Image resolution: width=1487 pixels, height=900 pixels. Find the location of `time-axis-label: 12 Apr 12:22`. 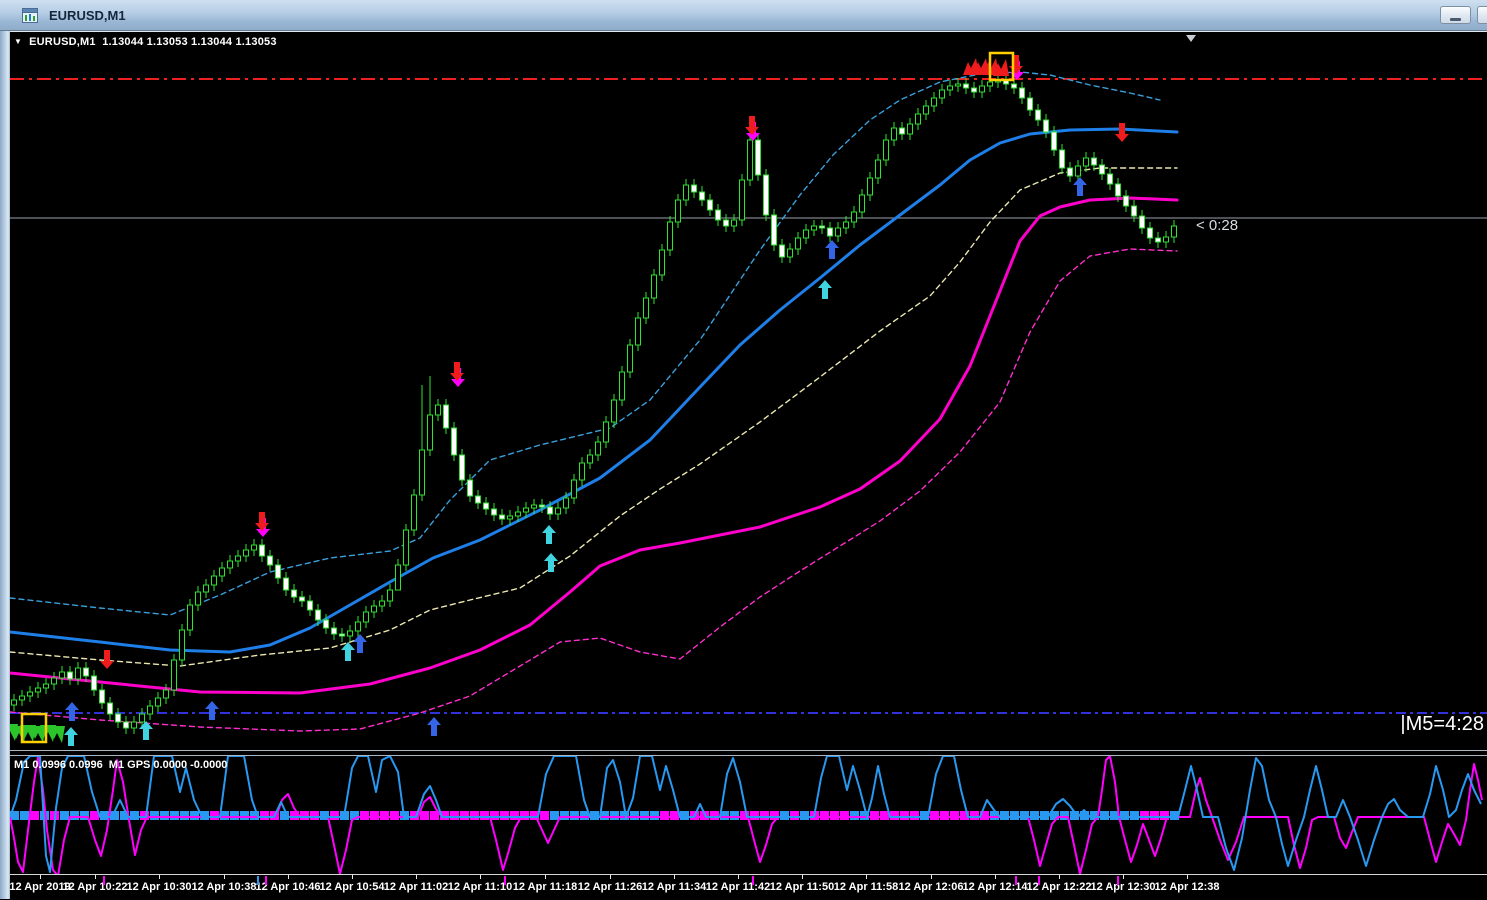

time-axis-label: 12 Apr 12:22 is located at coordinates (1059, 887).